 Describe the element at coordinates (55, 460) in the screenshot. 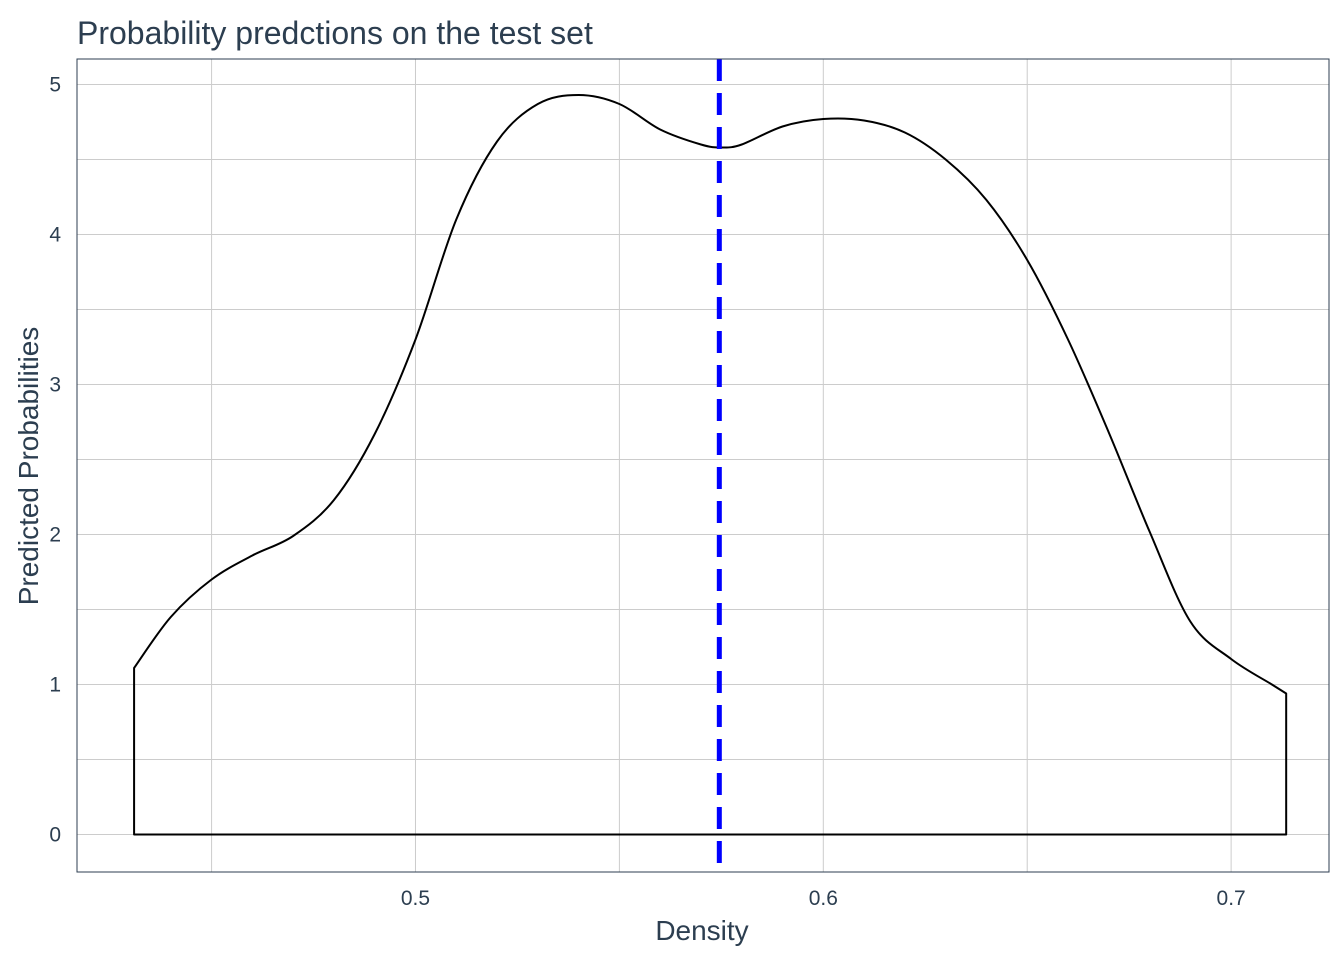

I see `y-axis-ticks: 0 1 2 3 4 5` at that location.